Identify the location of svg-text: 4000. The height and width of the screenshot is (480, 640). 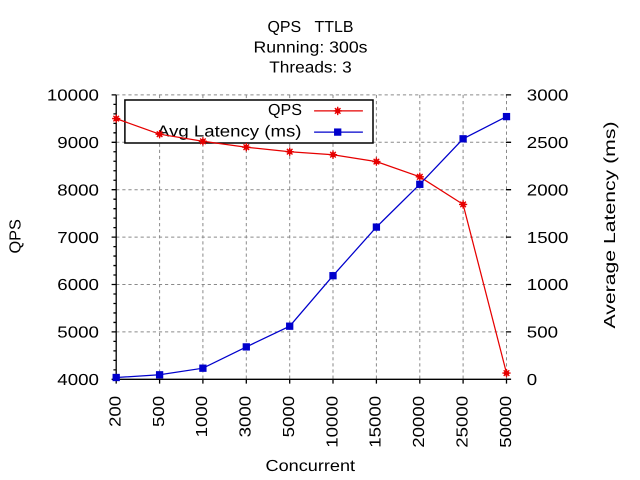
(78, 380).